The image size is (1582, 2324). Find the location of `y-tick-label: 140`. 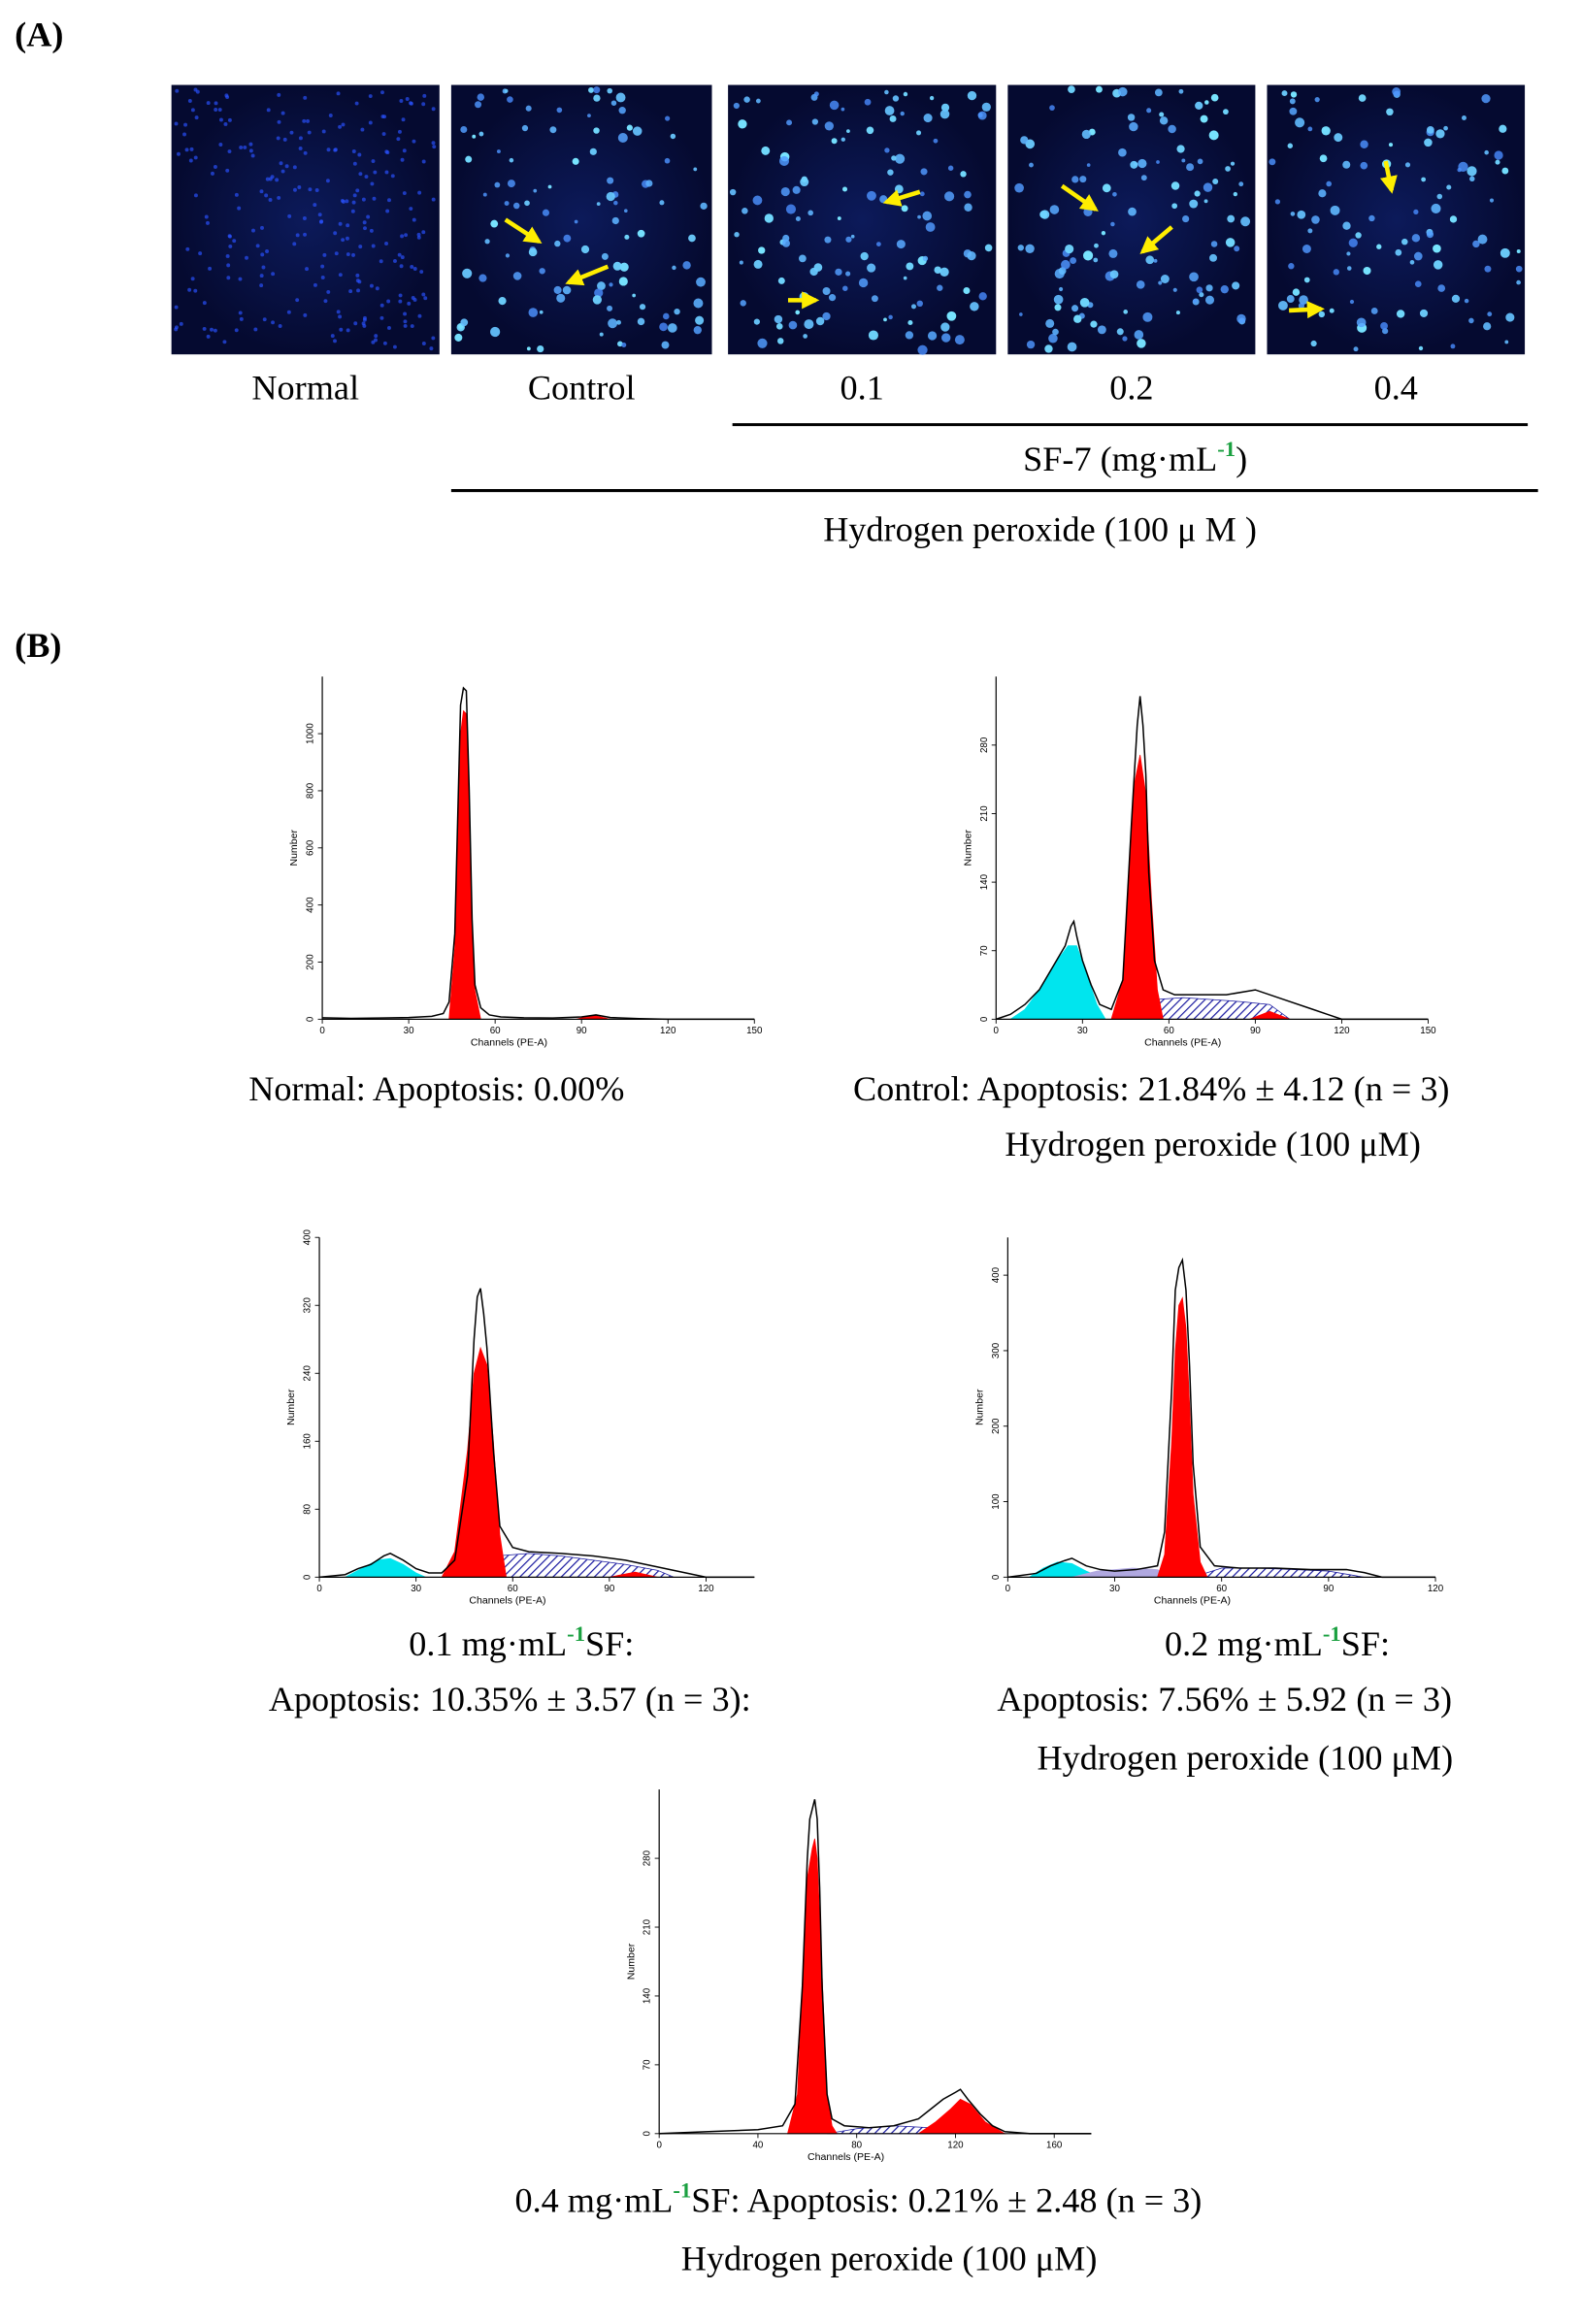

y-tick-label: 140 is located at coordinates (648, 1995).